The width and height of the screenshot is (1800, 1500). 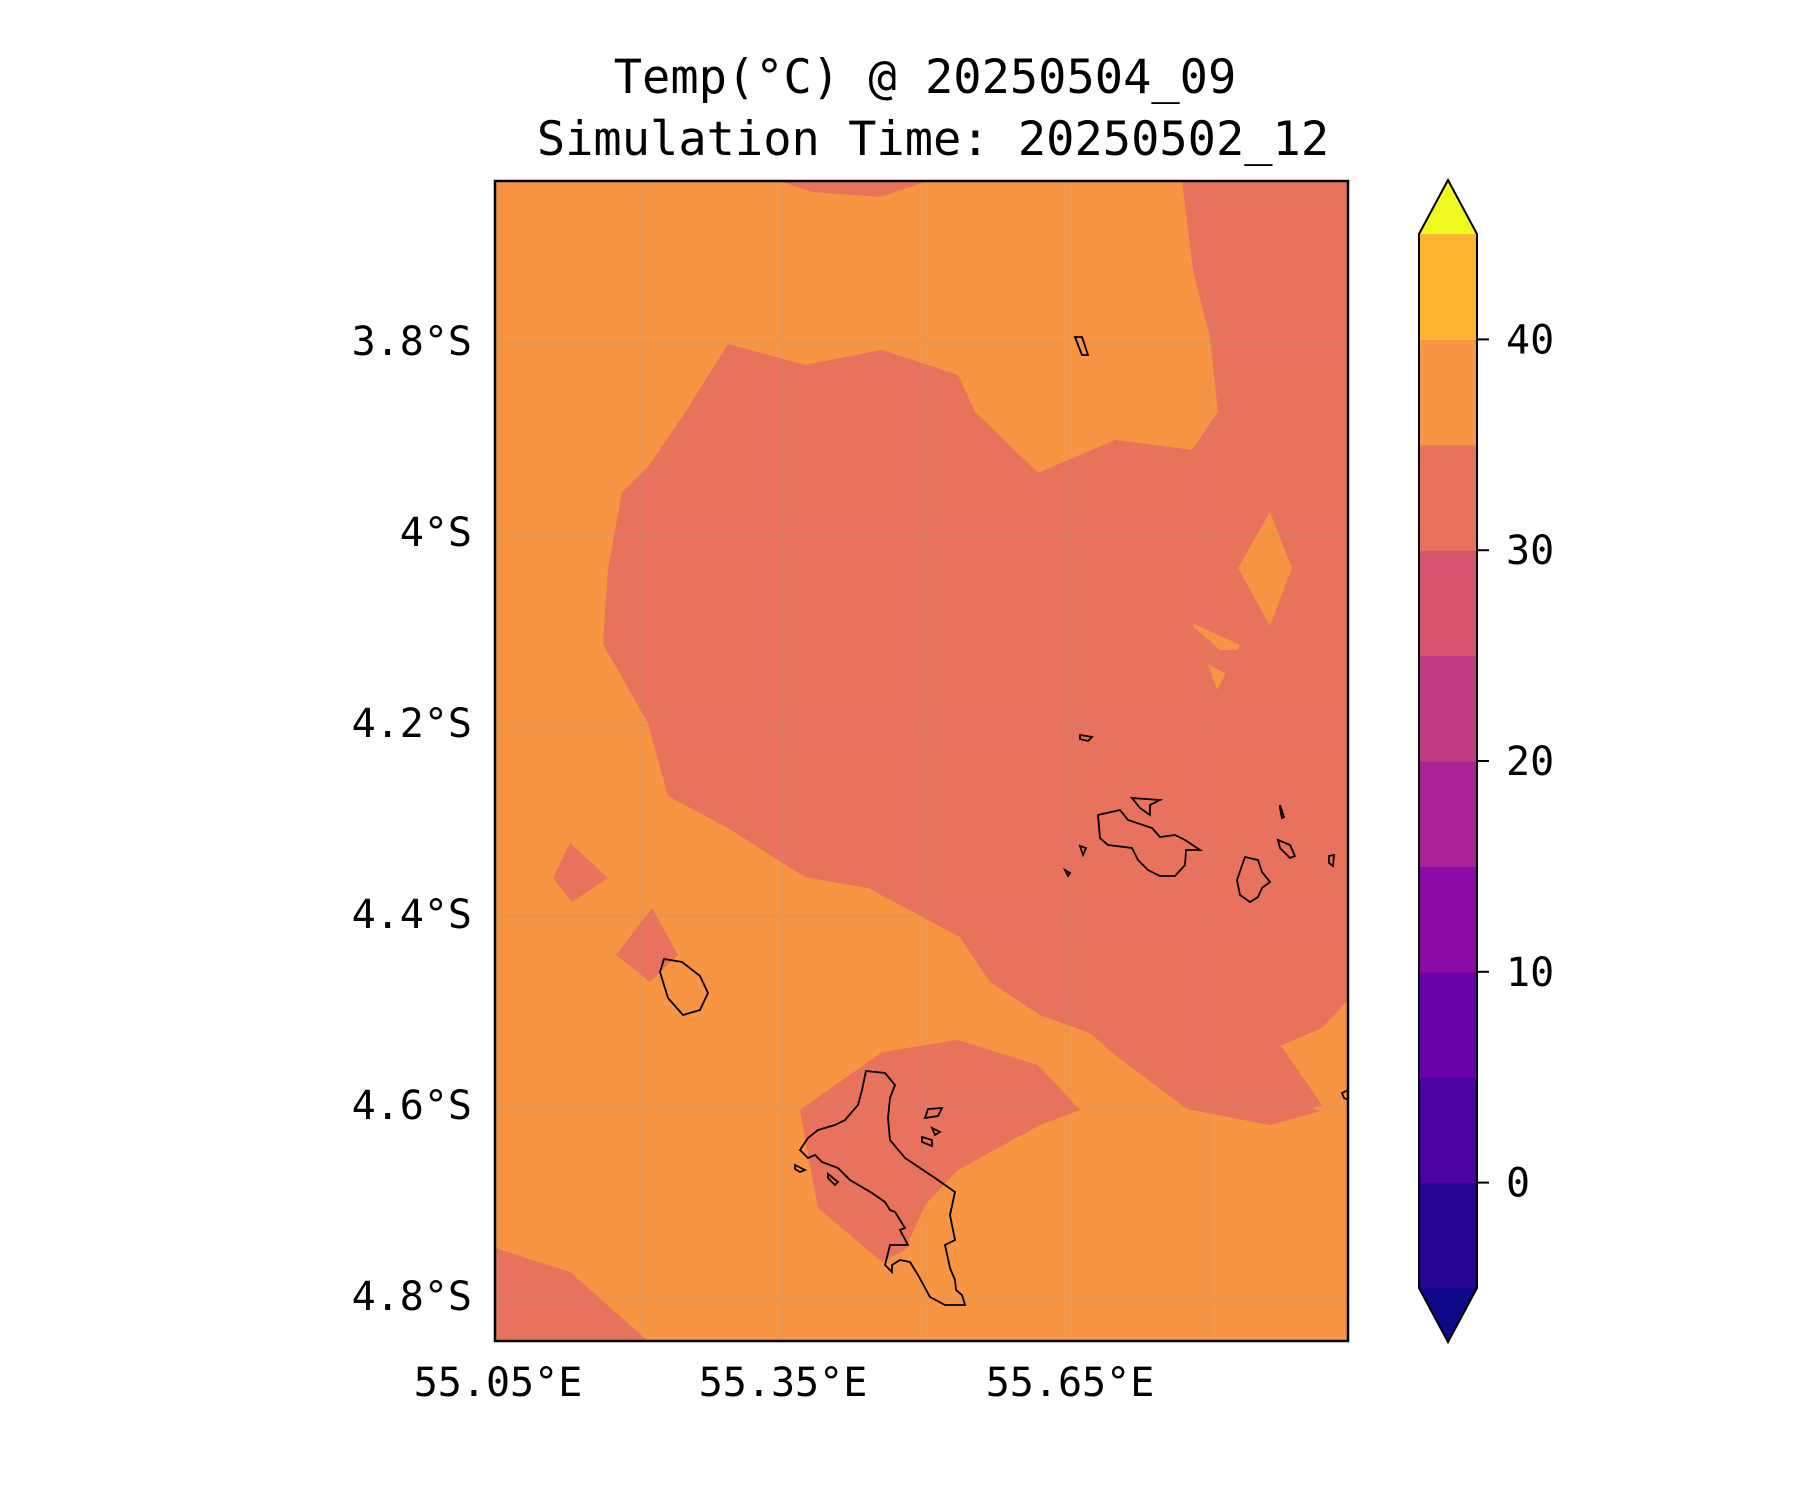 I want to click on island-la-digue, so click(x=1254, y=879).